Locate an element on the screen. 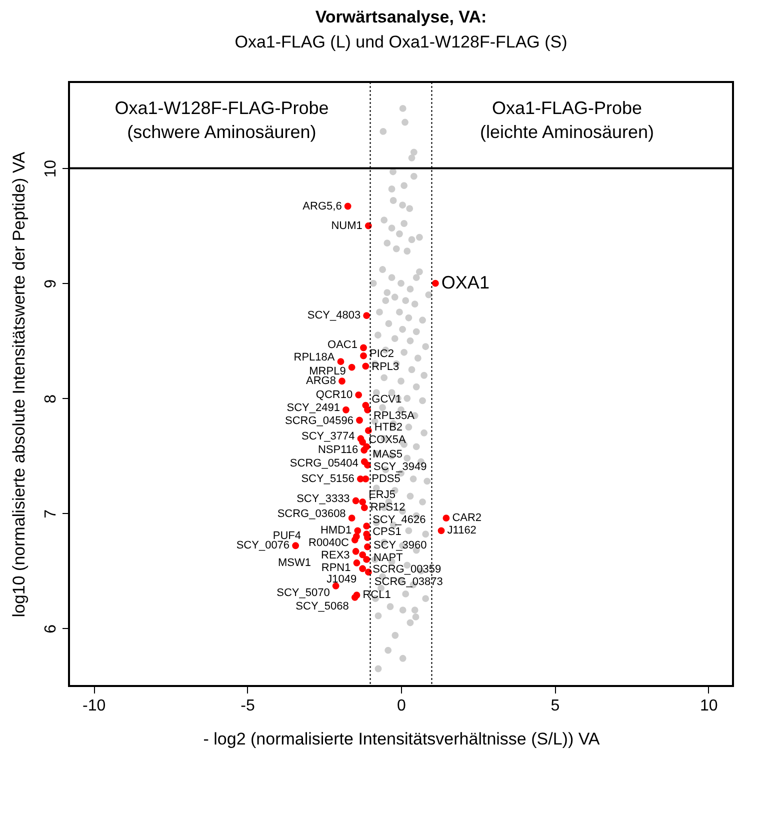 Image resolution: width=776 pixels, height=813 pixels. x-tick-label: -10 is located at coordinates (94, 706).